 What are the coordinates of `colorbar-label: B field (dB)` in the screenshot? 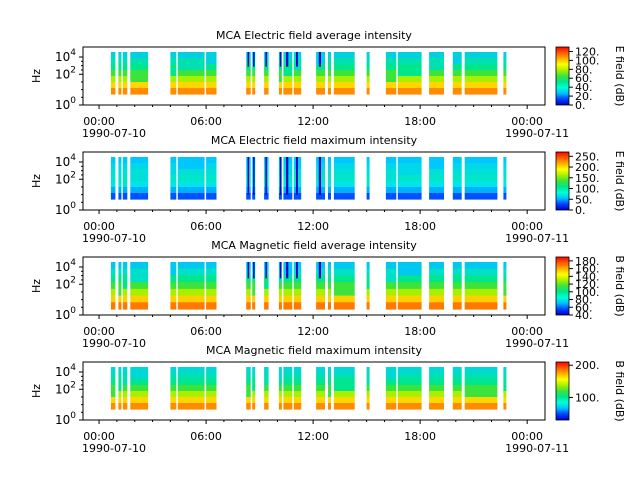 It's located at (619, 285).